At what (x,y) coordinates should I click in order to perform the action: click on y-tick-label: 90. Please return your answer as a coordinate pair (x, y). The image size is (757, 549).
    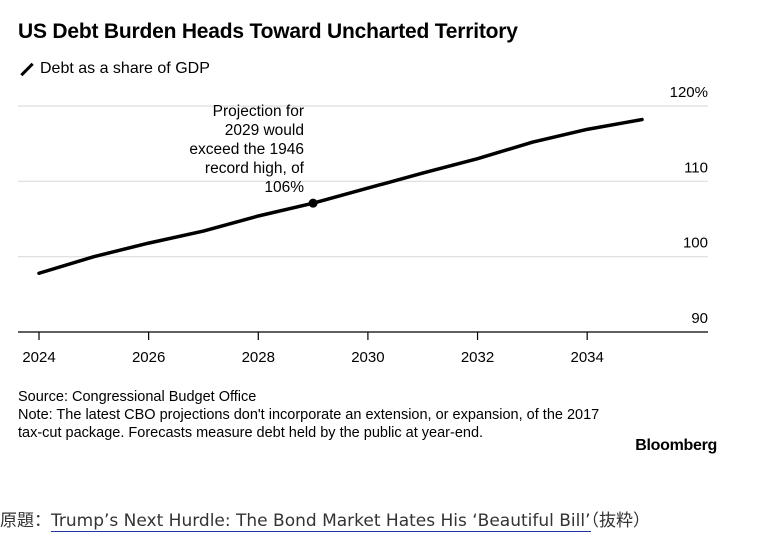
    Looking at the image, I should click on (699, 318).